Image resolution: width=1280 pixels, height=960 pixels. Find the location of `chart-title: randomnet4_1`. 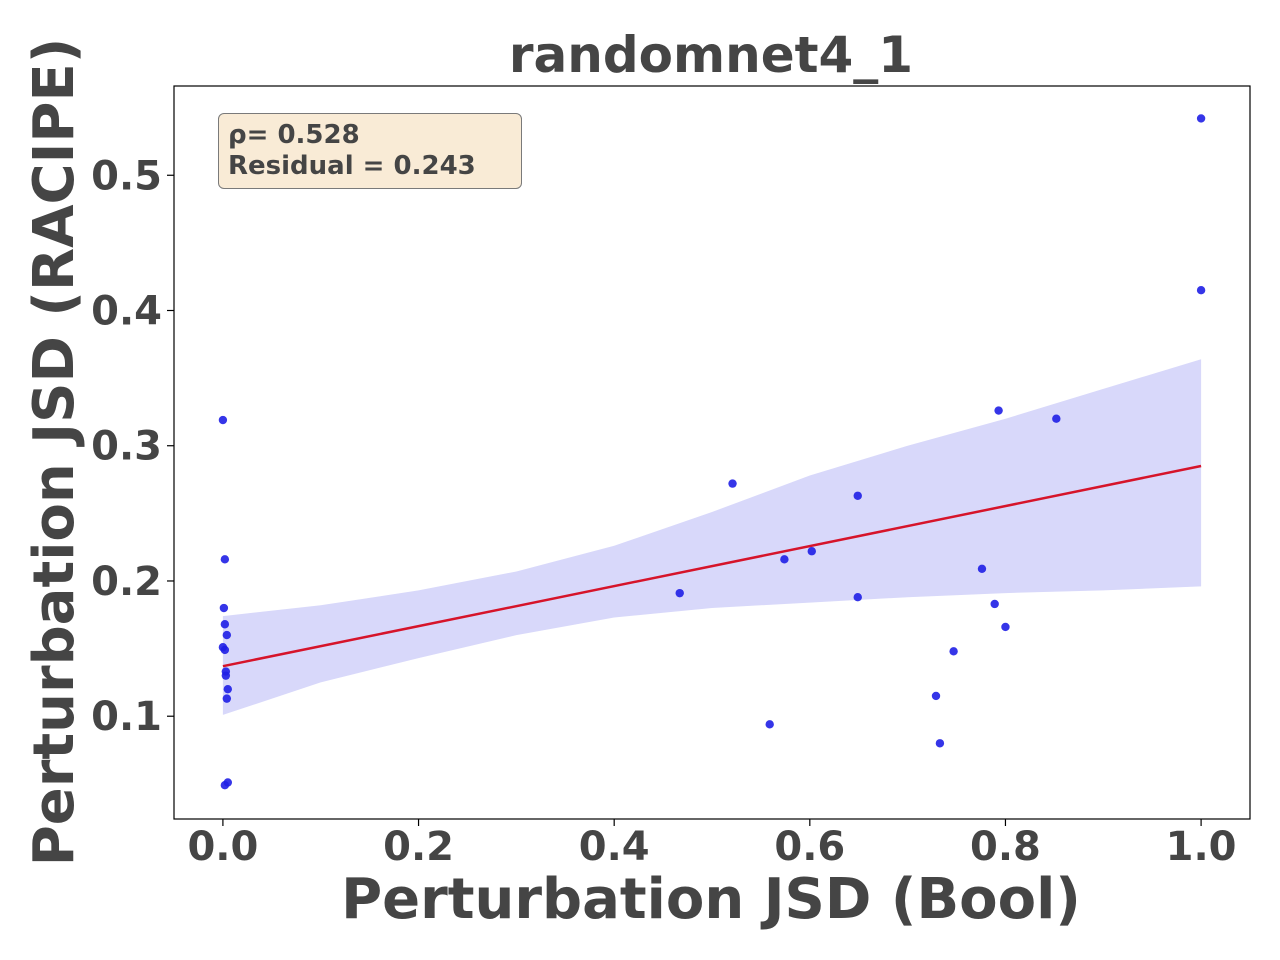

chart-title: randomnet4_1 is located at coordinates (711, 55).